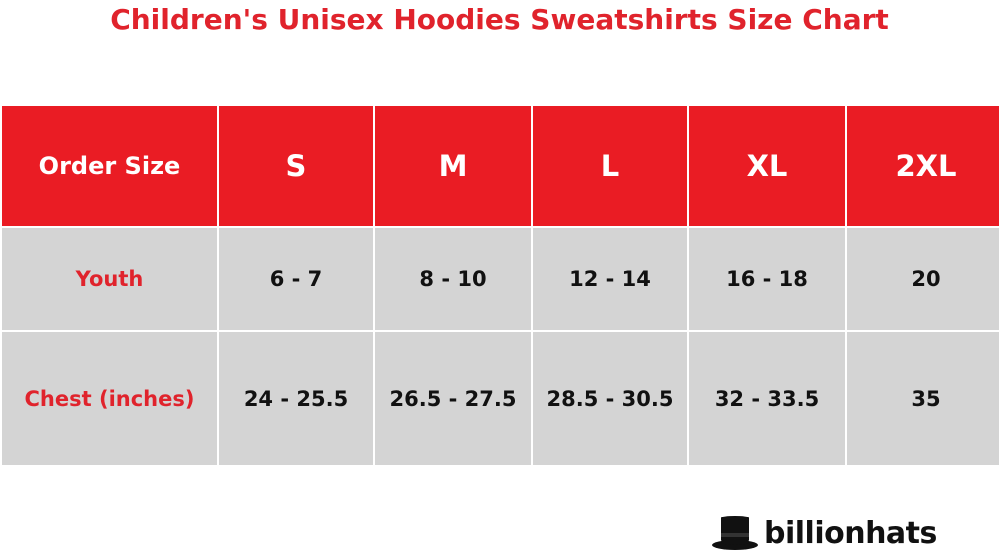 The height and width of the screenshot is (558, 999). What do you see at coordinates (296, 398) in the screenshot?
I see `table-cell: 24 - 25.5` at bounding box center [296, 398].